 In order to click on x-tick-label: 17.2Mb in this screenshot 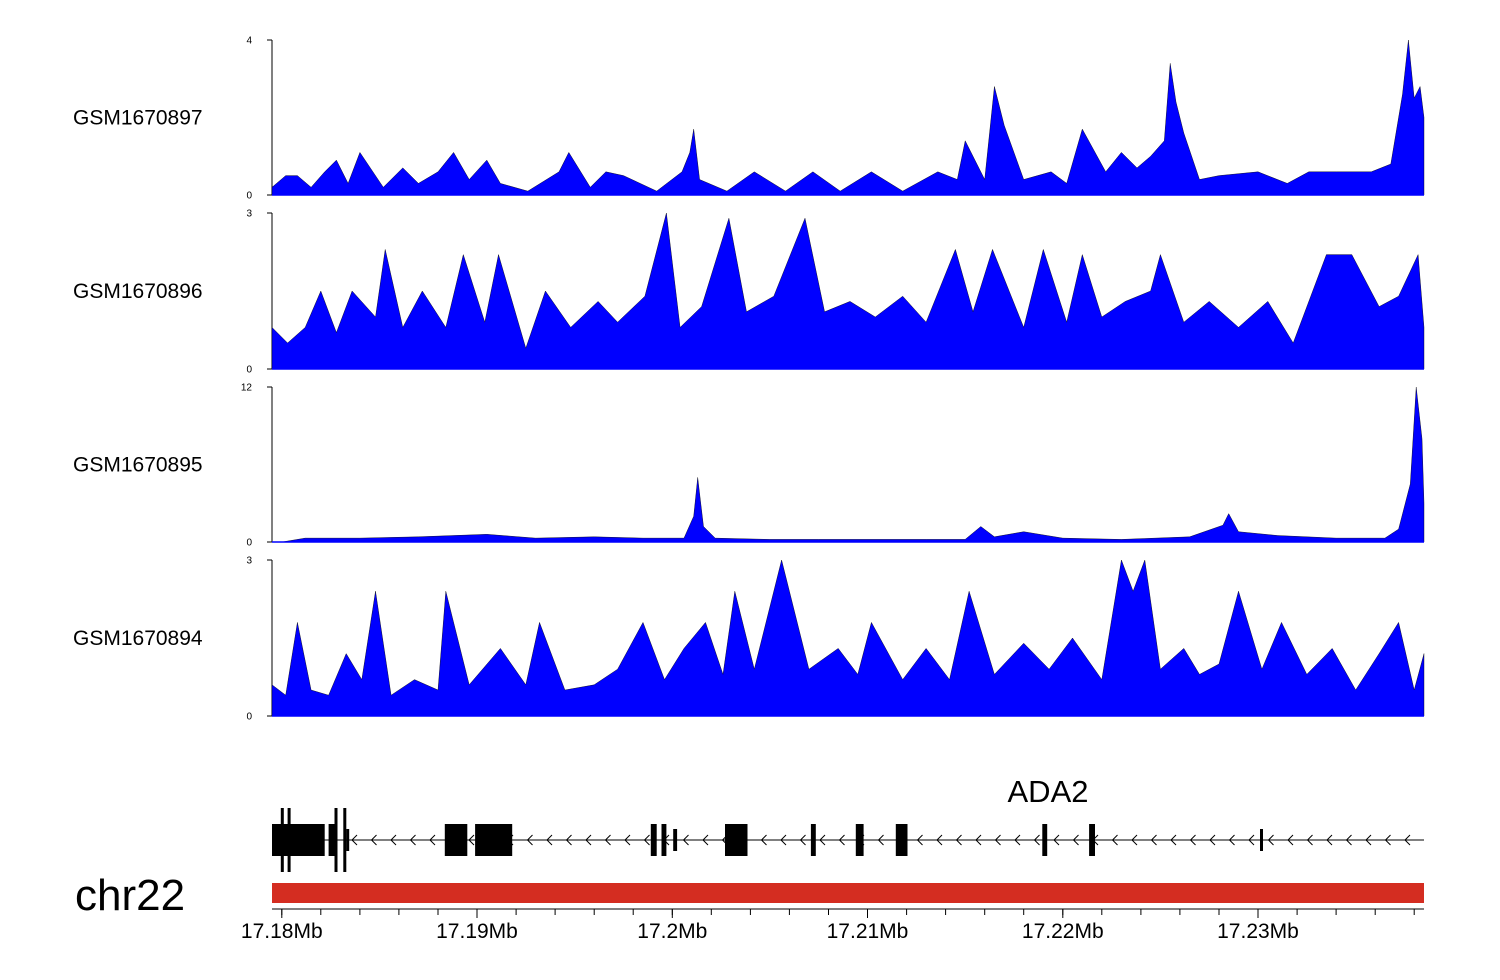, I will do `click(672, 931)`.